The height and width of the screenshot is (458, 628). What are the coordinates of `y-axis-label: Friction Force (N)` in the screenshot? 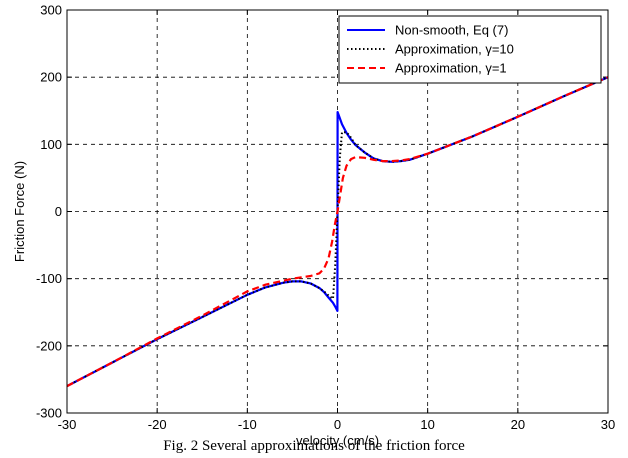 It's located at (19, 211).